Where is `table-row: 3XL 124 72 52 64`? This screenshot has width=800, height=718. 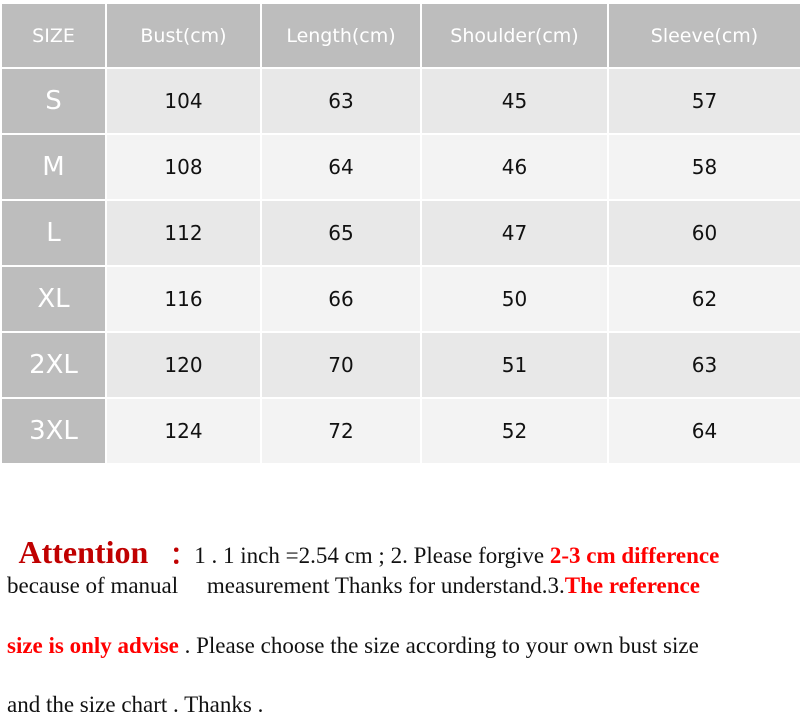 table-row: 3XL 124 72 52 64 is located at coordinates (400, 431).